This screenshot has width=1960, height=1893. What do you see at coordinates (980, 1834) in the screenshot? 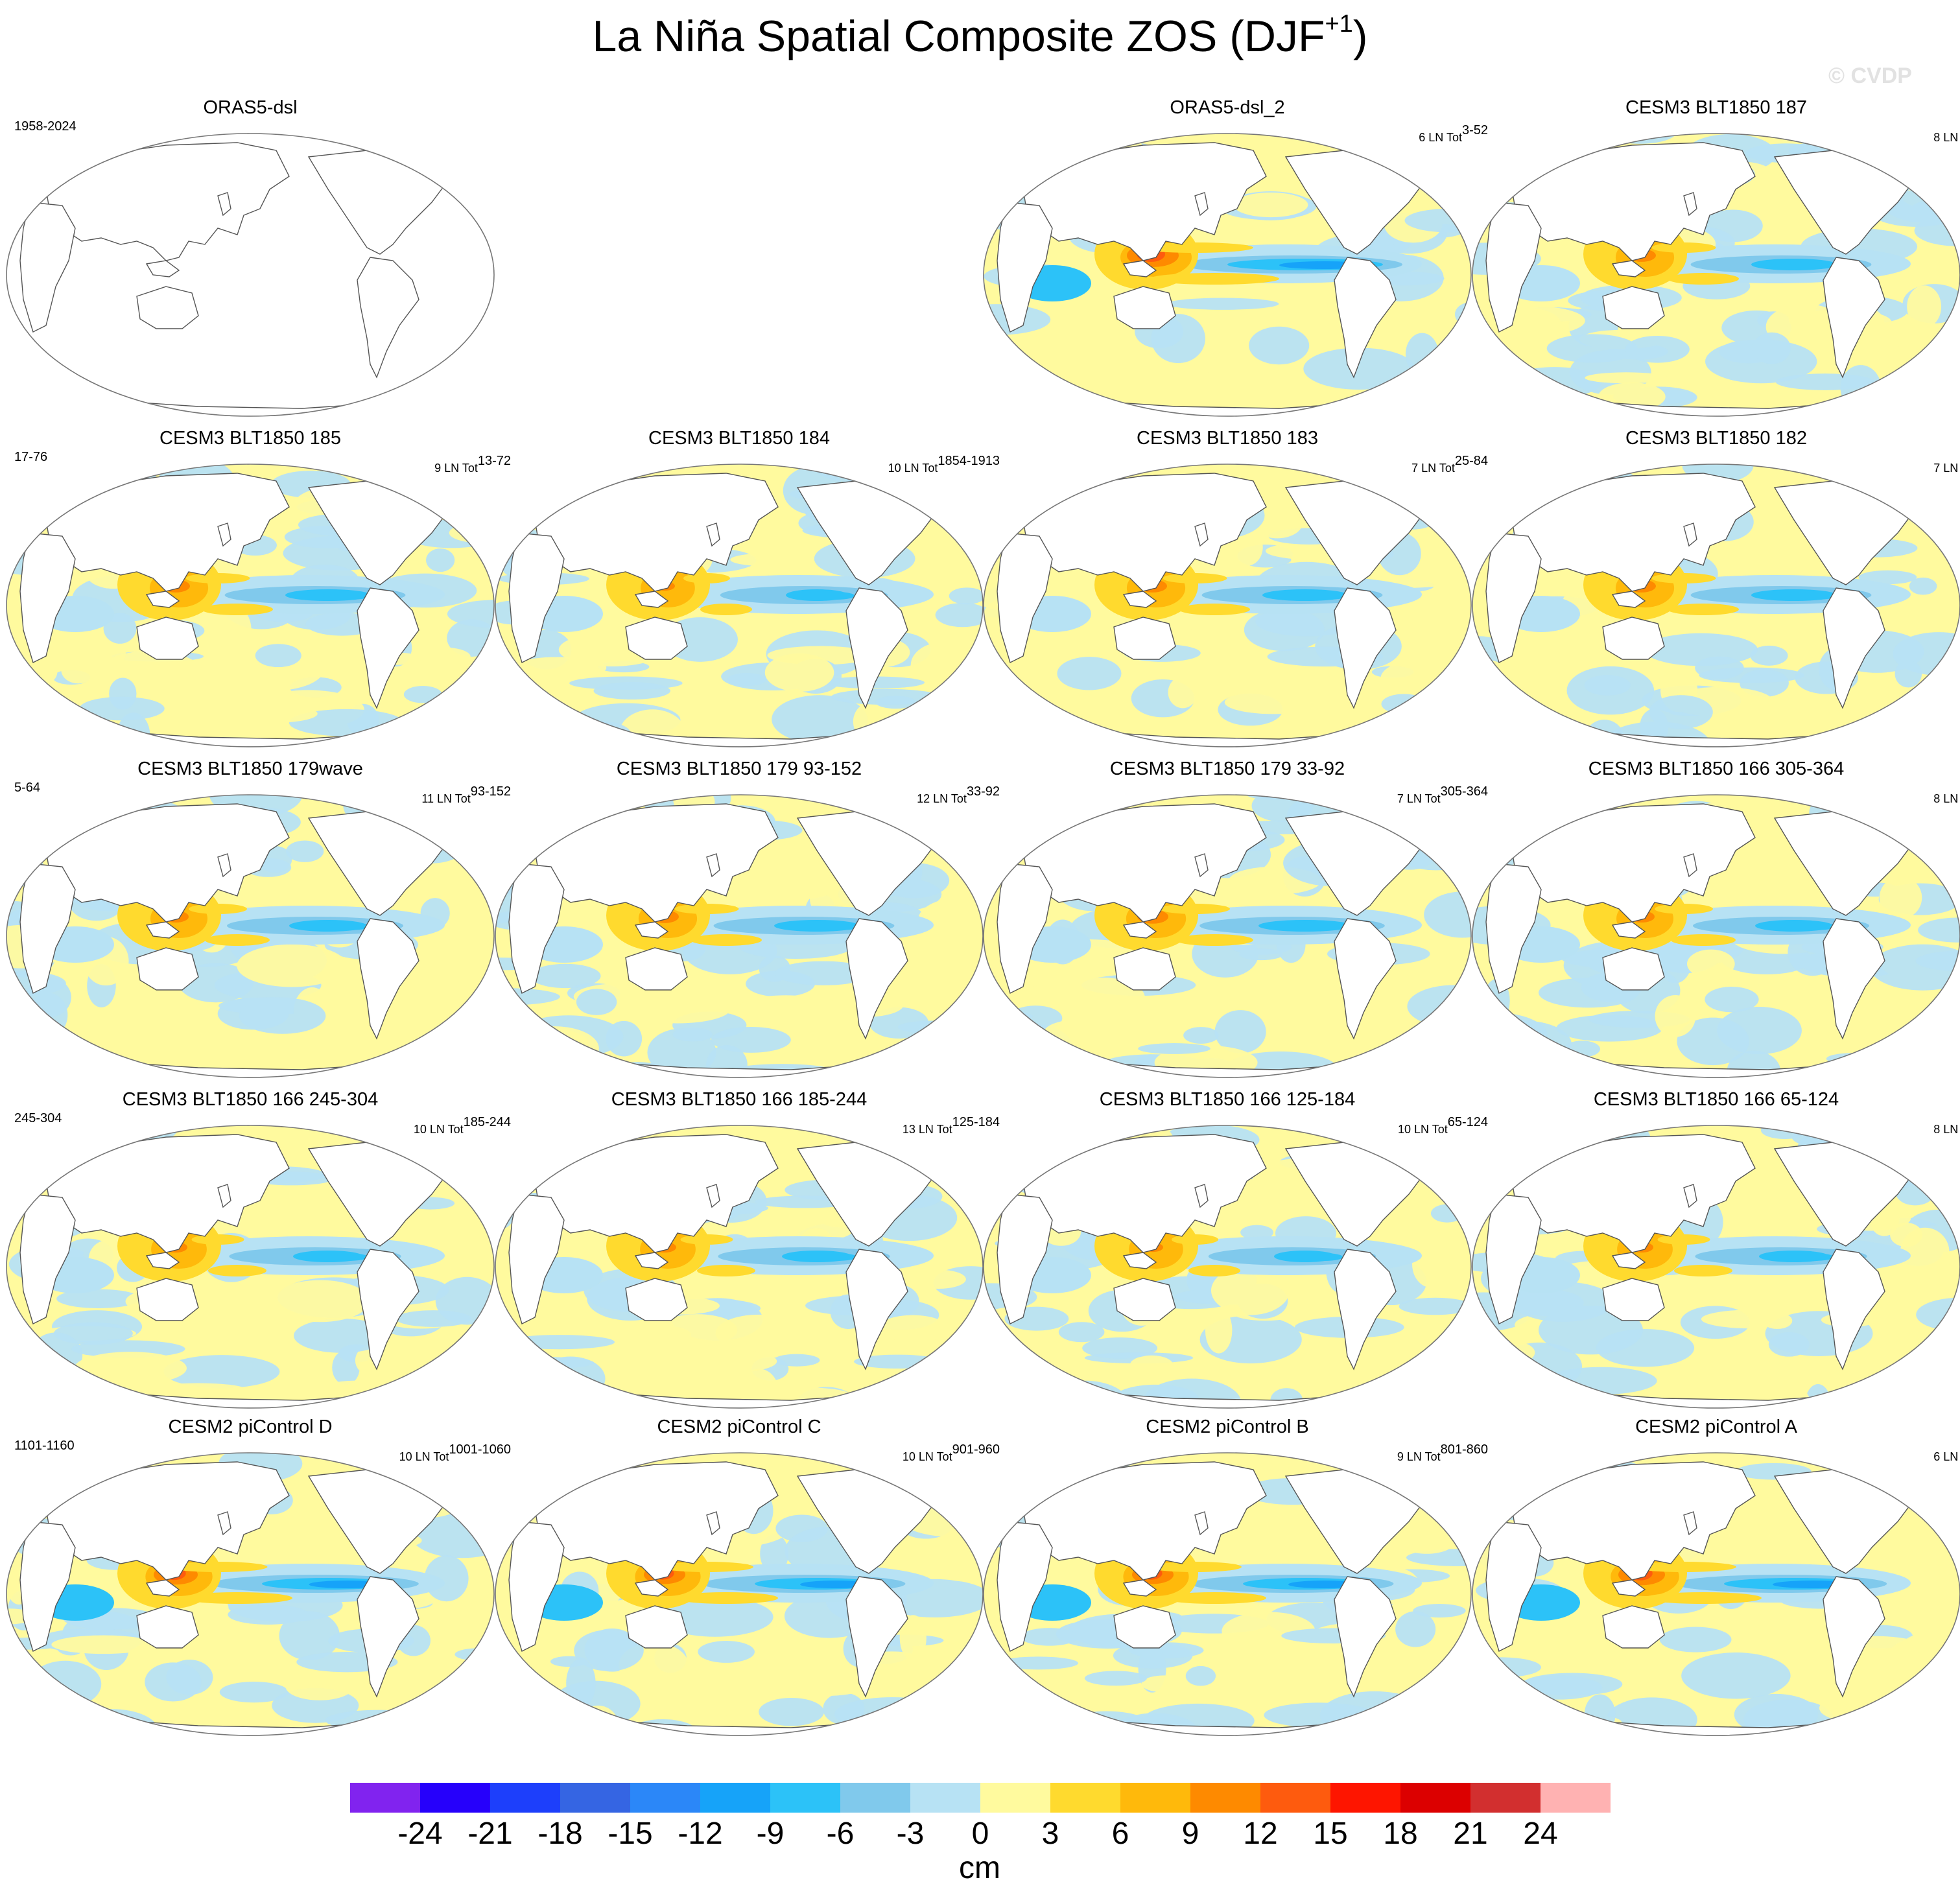
I see `colorbar-tick-label: 0` at bounding box center [980, 1834].